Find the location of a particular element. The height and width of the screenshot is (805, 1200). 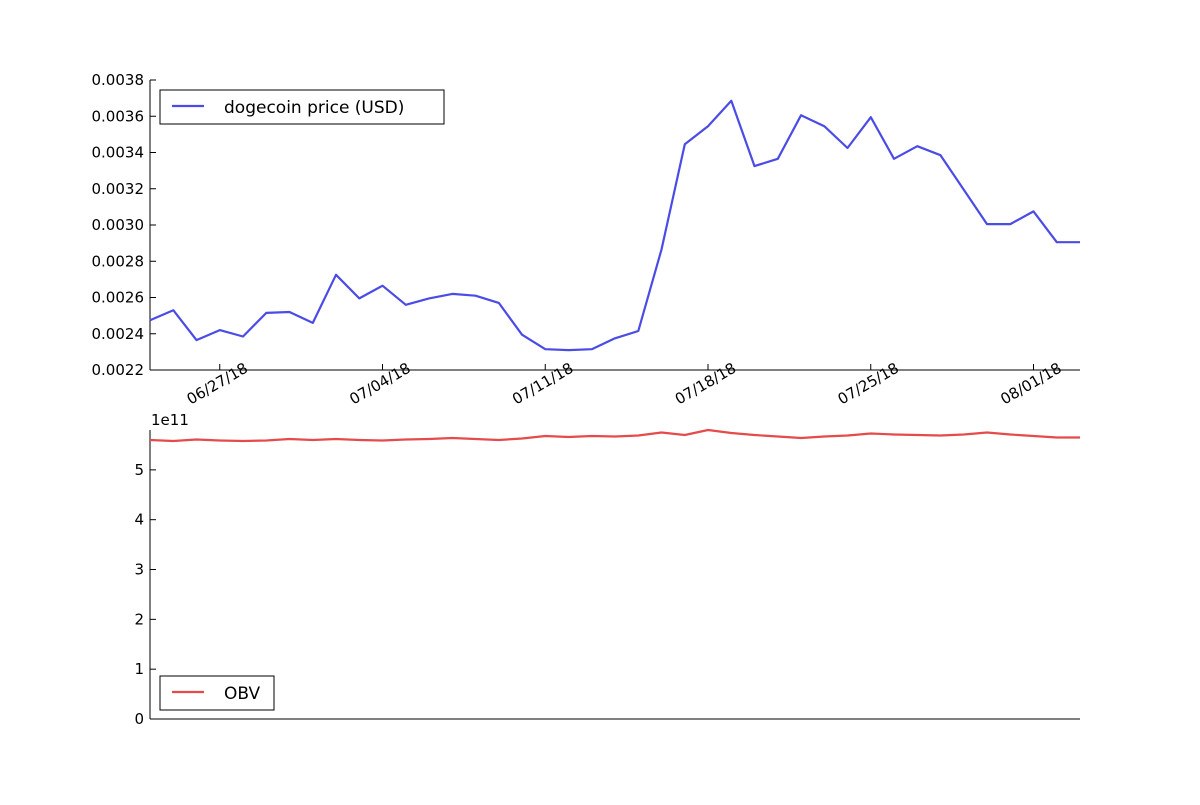

price-y-tick-label: 0.0028 is located at coordinates (118, 261).